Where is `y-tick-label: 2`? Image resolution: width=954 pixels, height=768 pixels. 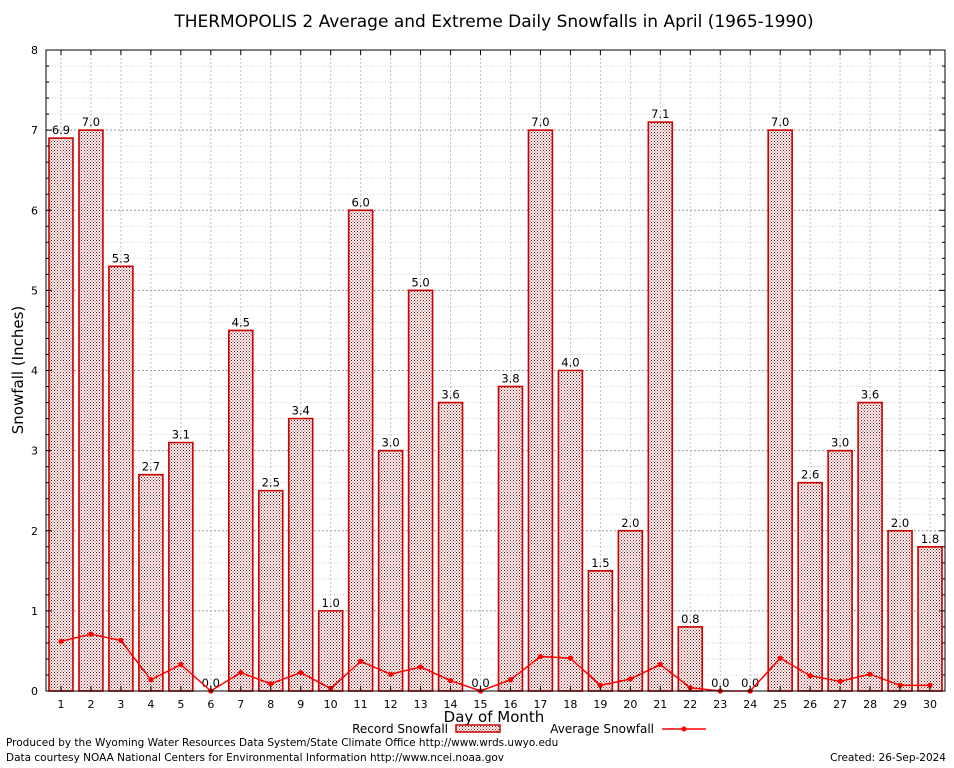
y-tick-label: 2 is located at coordinates (34, 531).